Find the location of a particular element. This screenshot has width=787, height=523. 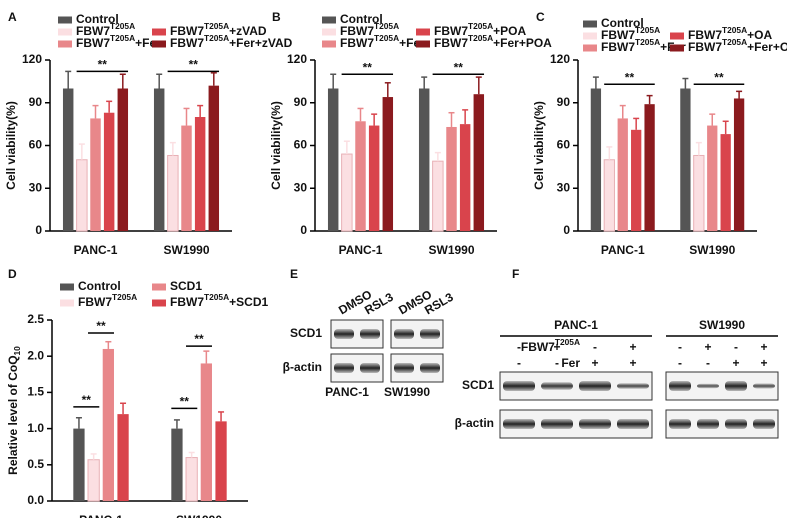

legend-label: FBW7T205A+SCD1 is located at coordinates (219, 300).